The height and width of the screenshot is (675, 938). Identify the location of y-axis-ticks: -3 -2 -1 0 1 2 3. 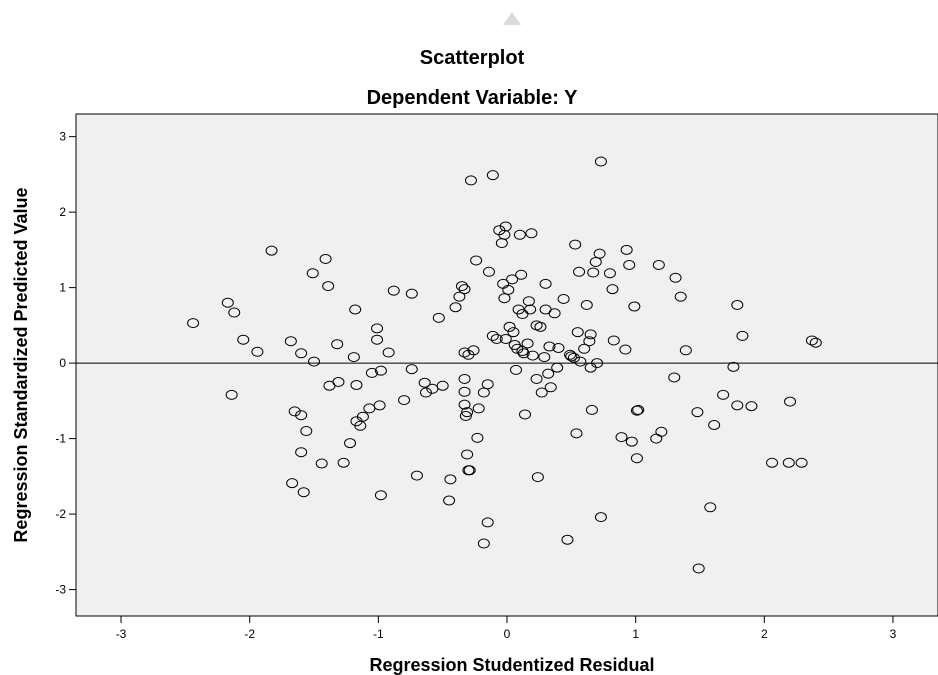
(65, 363).